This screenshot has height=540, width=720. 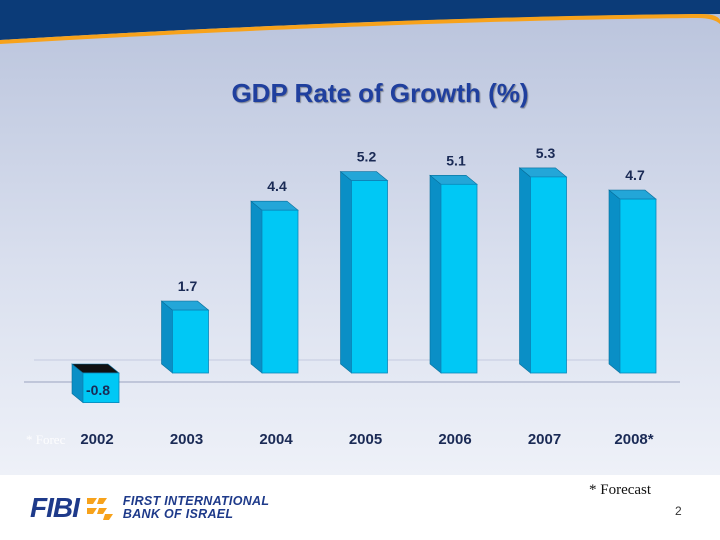 What do you see at coordinates (525, 270) in the screenshot?
I see `bar-side-2007` at bounding box center [525, 270].